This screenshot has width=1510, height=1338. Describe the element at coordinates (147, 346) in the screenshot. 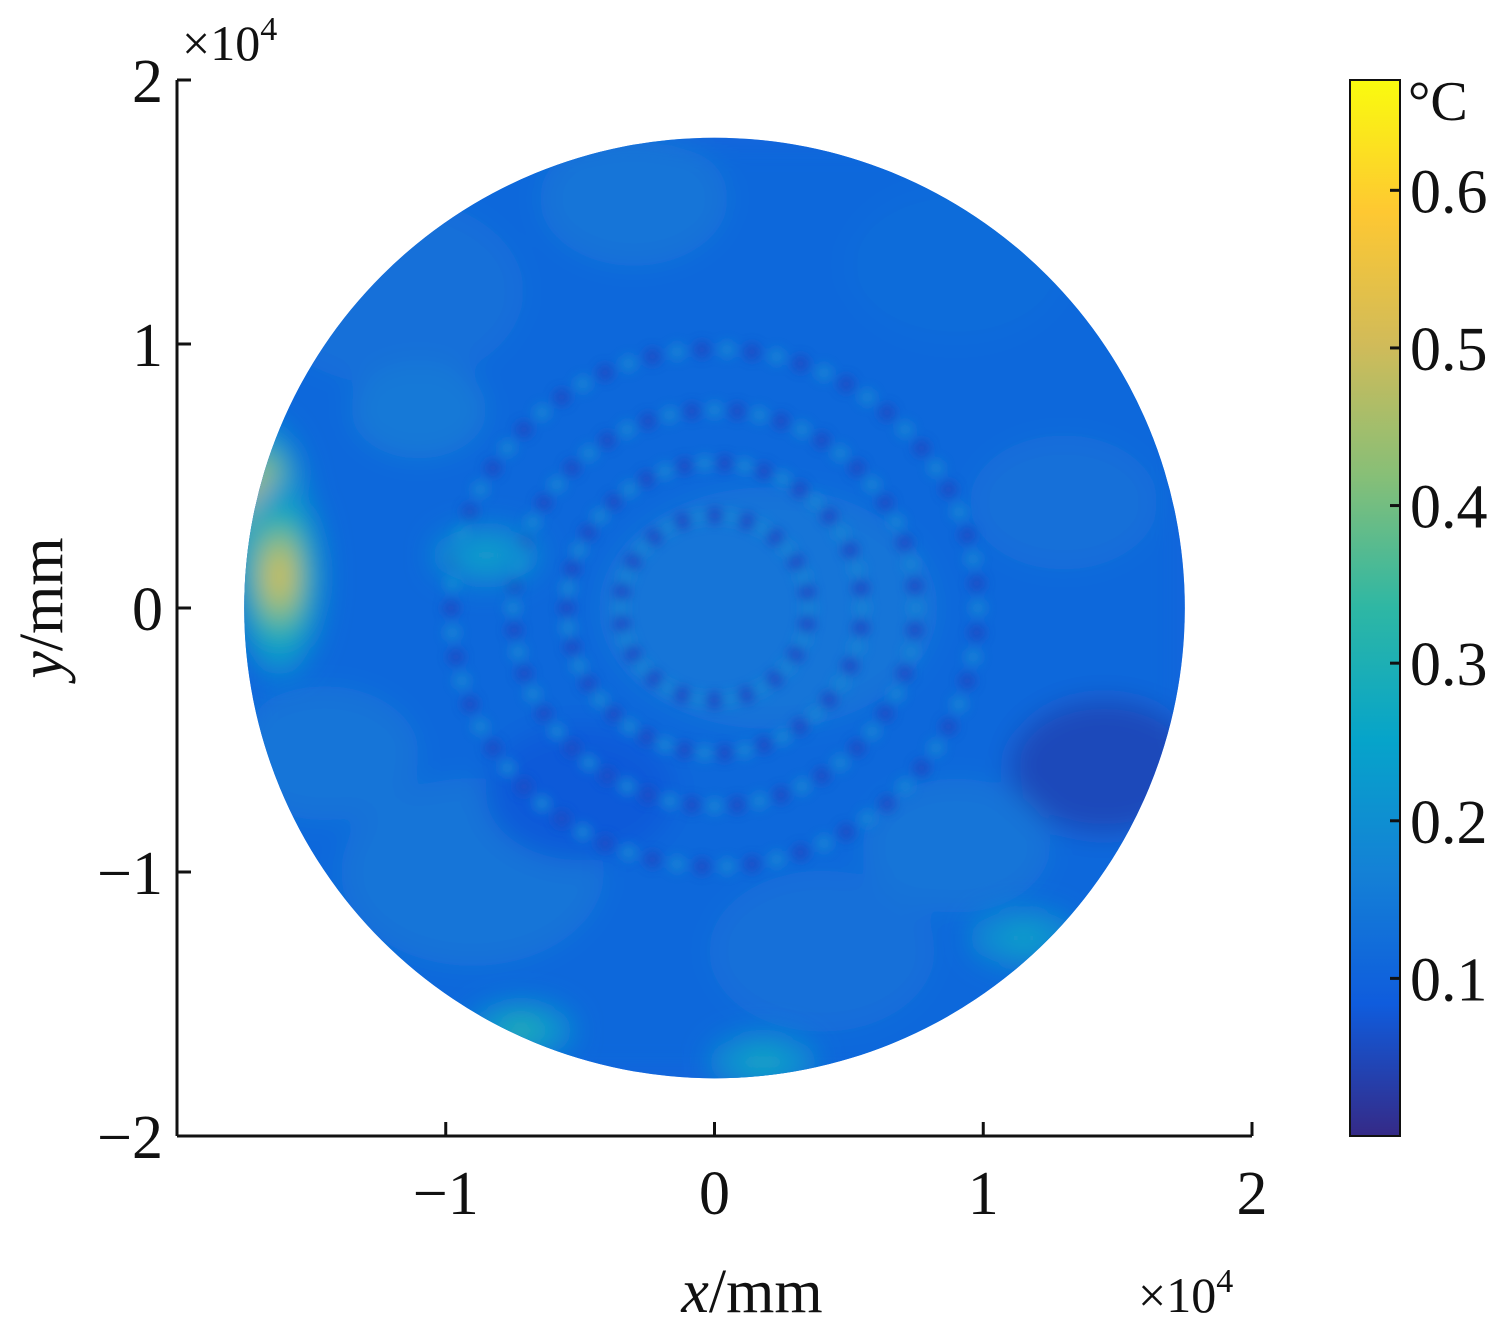

I see `y-tick-label: 1` at that location.